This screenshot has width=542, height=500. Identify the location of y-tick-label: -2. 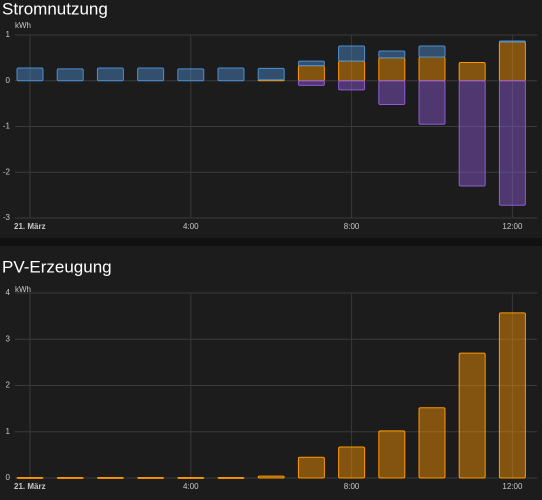
(7, 171).